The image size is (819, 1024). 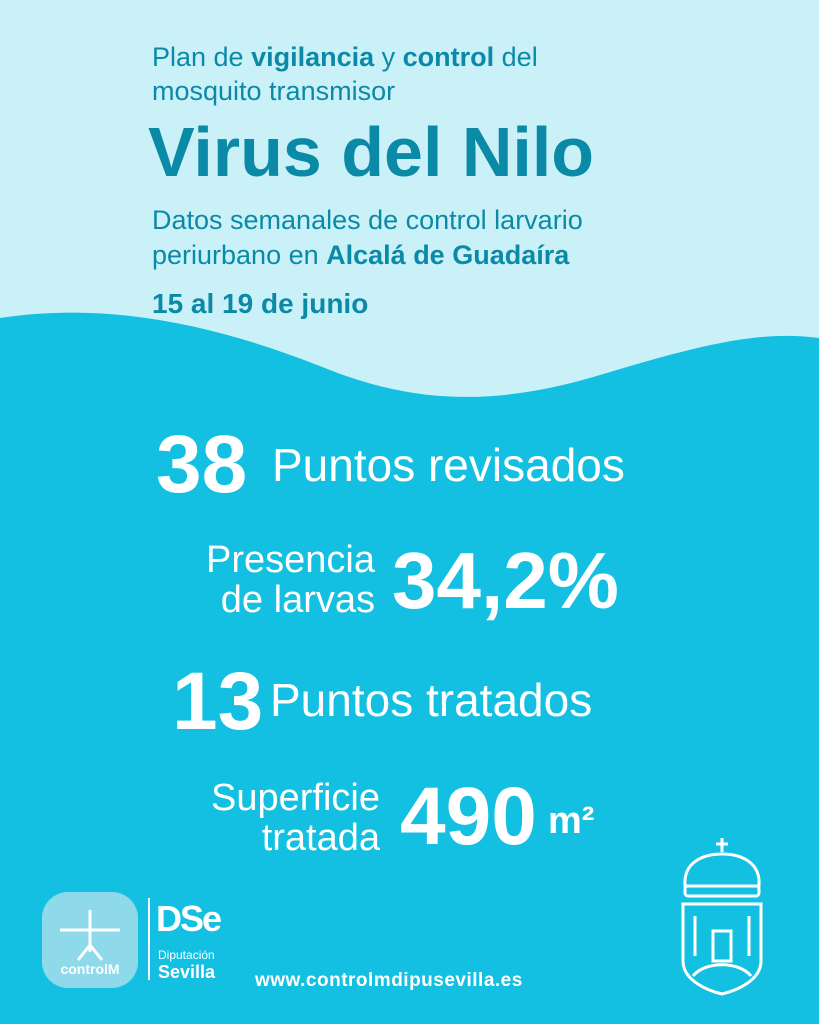 I want to click on divider, so click(x=149, y=939).